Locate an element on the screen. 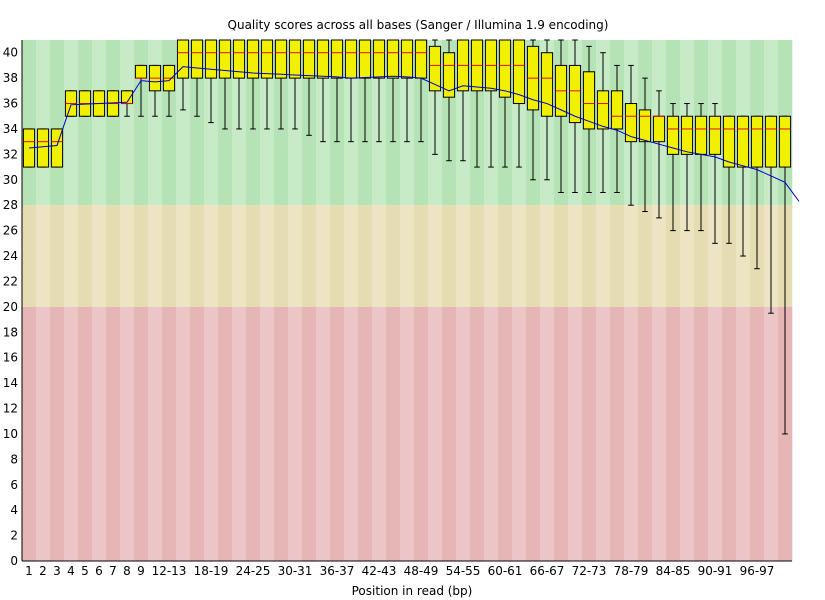 Image resolution: width=825 pixels, height=600 pixels. y-tick-label: 2 is located at coordinates (14, 536).